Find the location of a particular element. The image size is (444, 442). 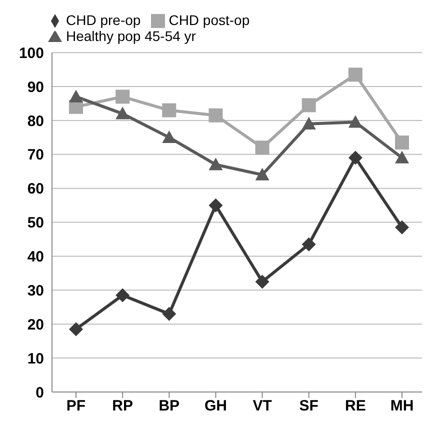

x-tick-label: GH is located at coordinates (215, 406).